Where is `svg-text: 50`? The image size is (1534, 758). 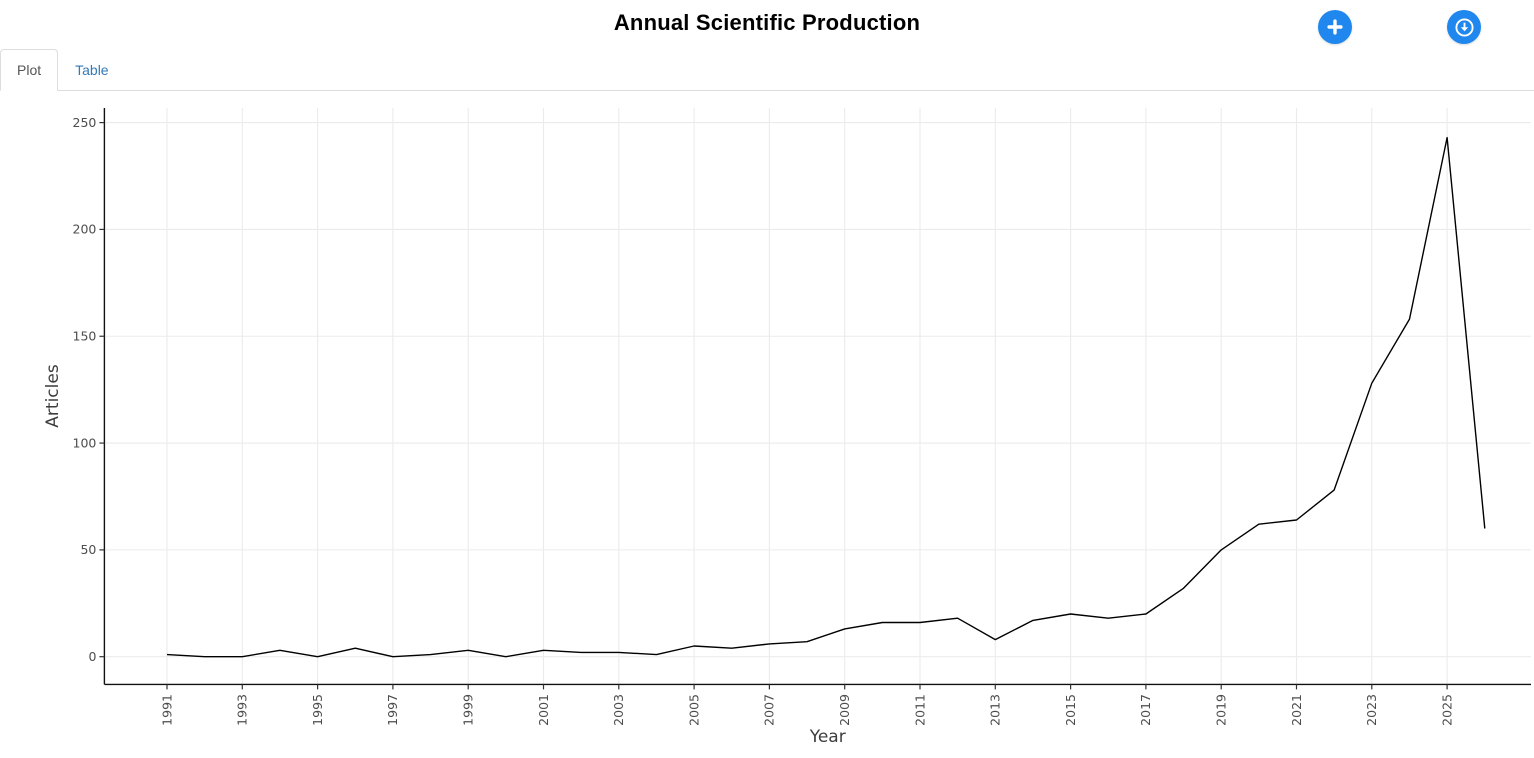 svg-text: 50 is located at coordinates (88, 549).